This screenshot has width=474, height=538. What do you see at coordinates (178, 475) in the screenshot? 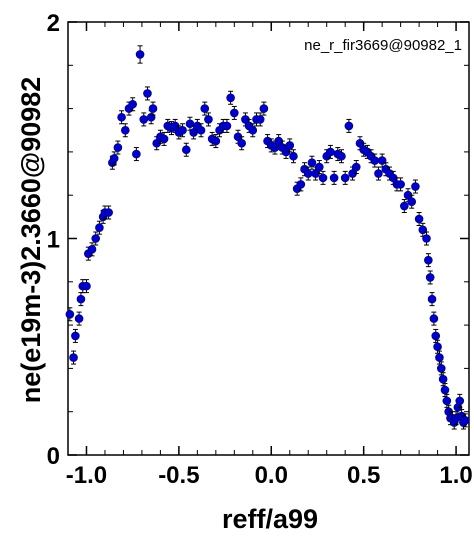
I see `x-tick-label: -0.5` at bounding box center [178, 475].